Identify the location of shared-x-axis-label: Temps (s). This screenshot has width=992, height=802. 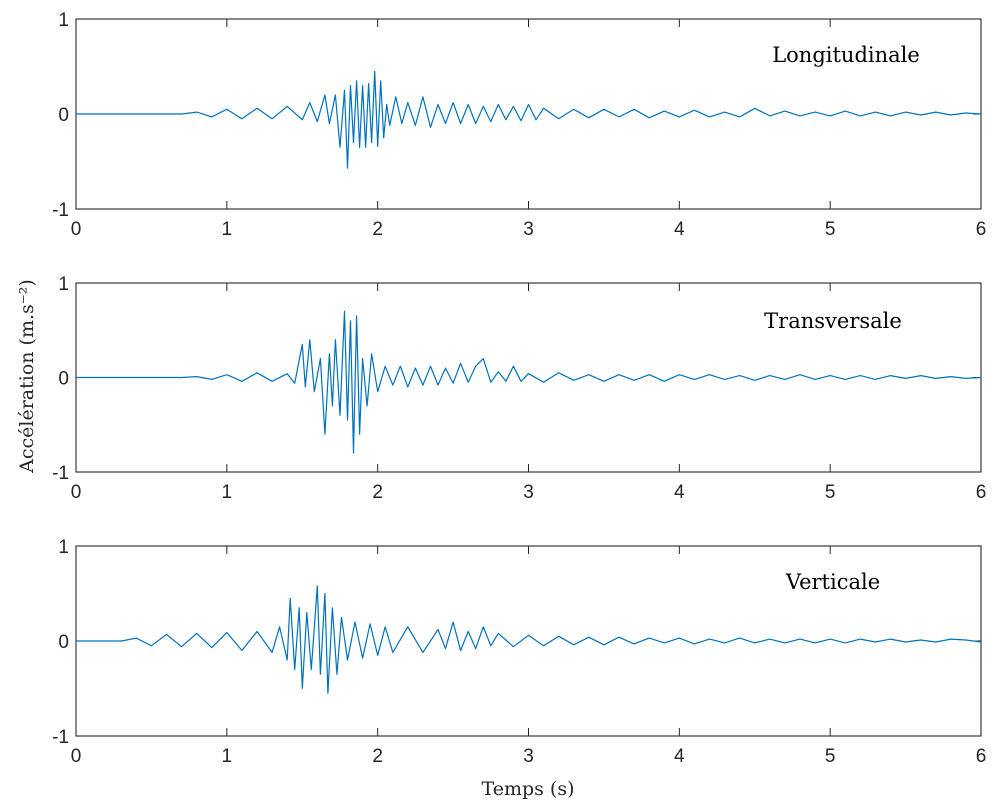
(528, 789).